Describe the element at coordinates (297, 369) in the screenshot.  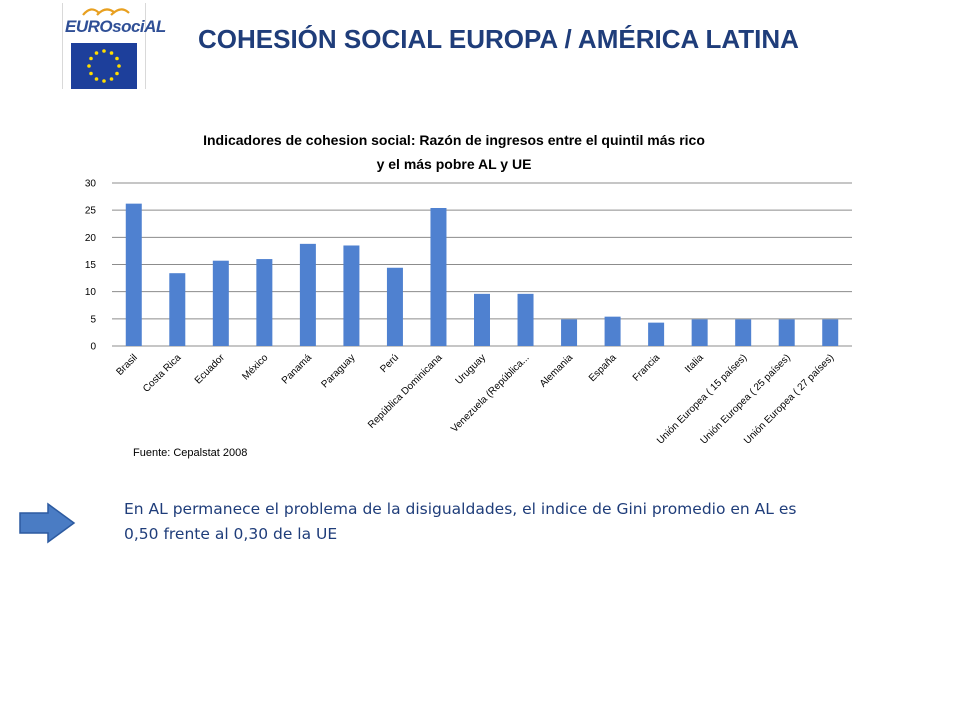
I see `x-tick-label: Panamá` at that location.